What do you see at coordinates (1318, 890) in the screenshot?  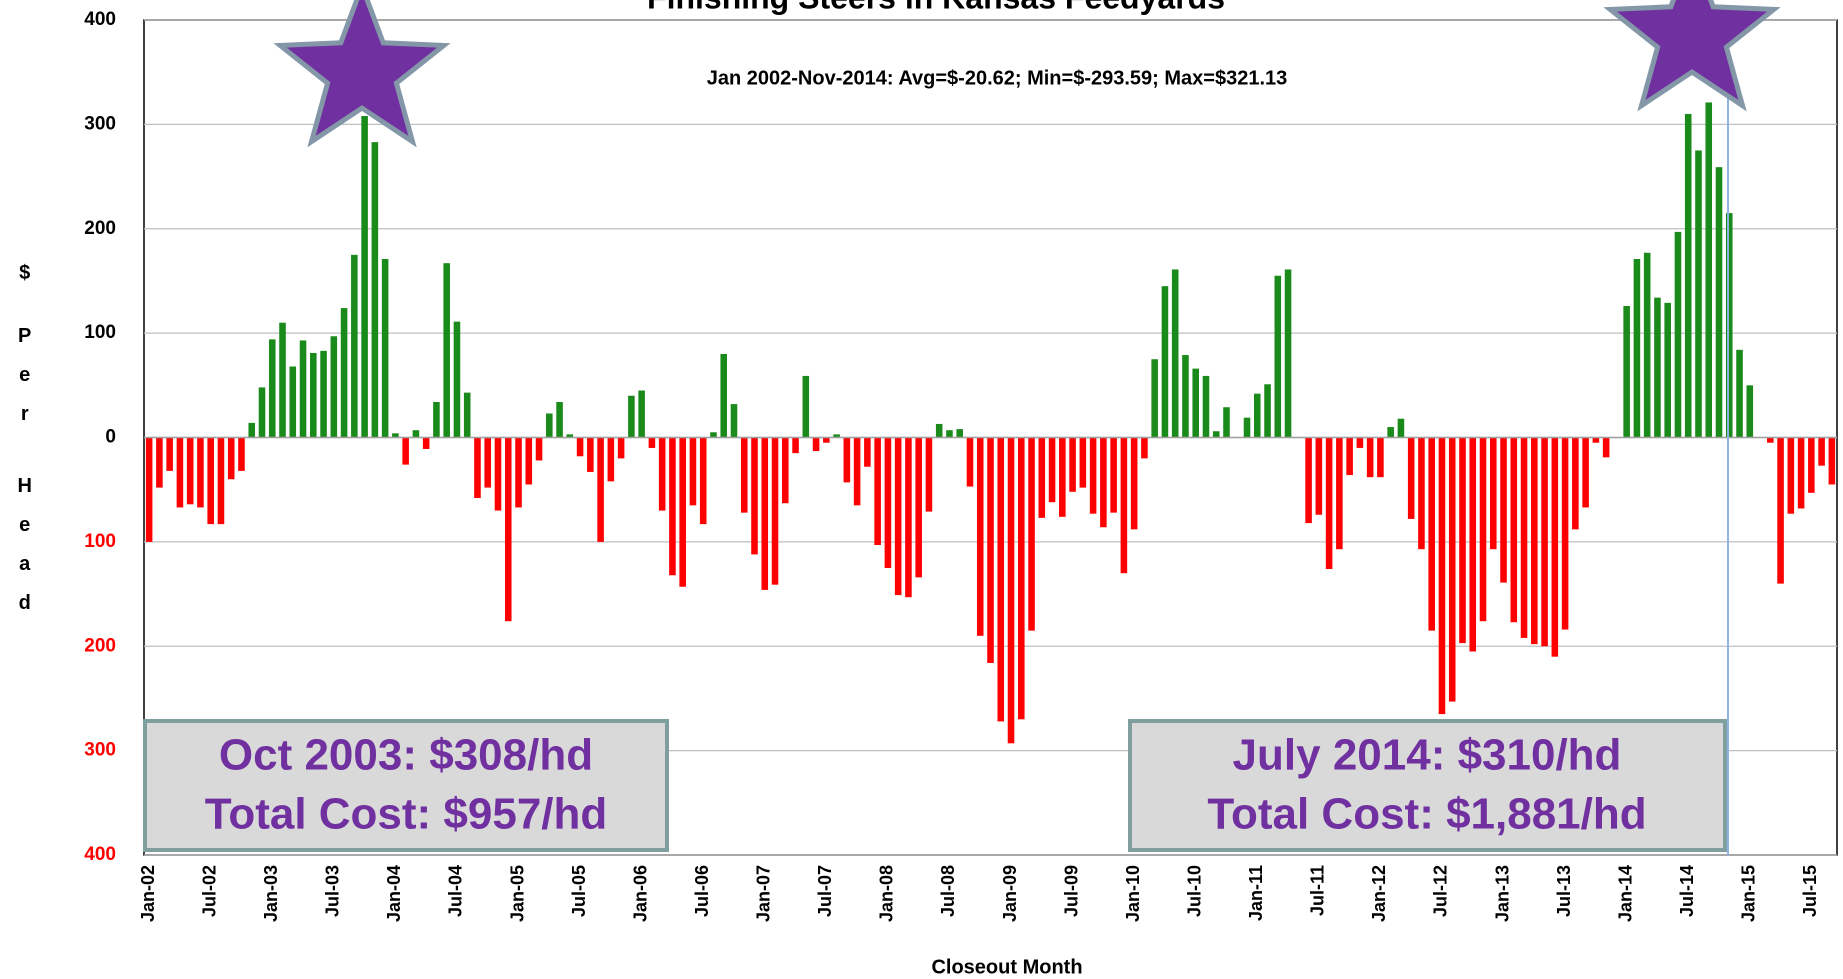 I see `x-tick-label: Jul-11` at bounding box center [1318, 890].